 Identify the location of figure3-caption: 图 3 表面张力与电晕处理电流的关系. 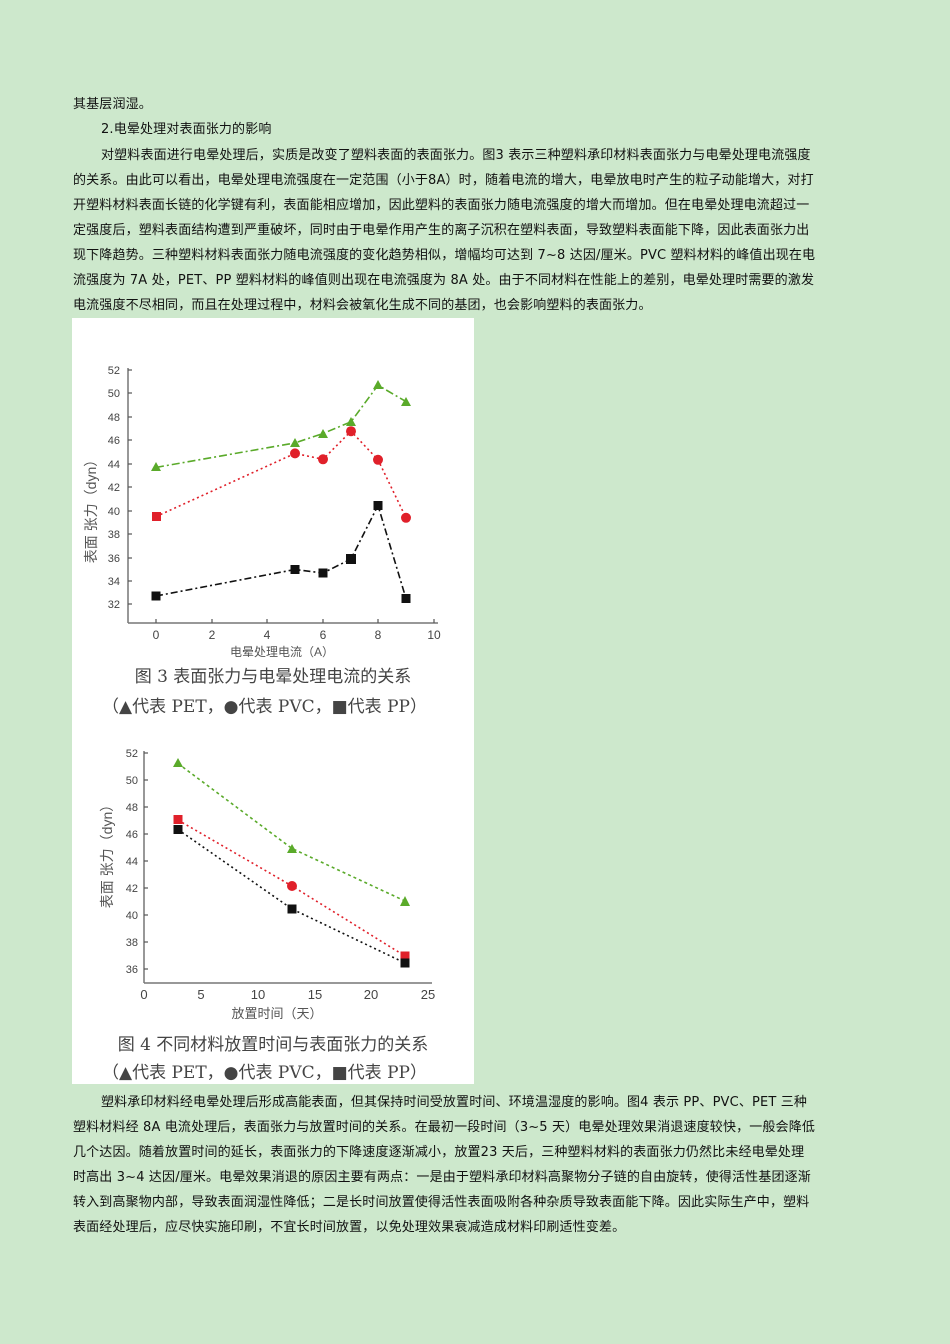
(273, 677).